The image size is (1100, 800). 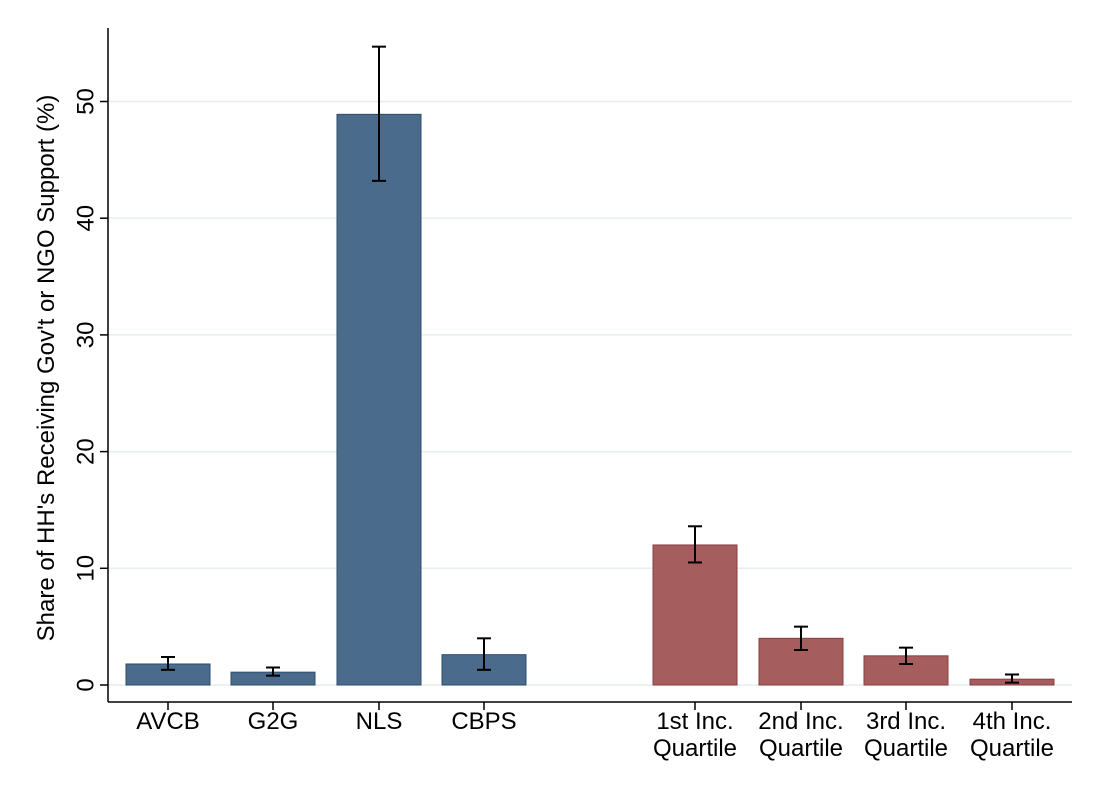 I want to click on x-tick-label-0-0: AVCB, so click(x=168, y=721).